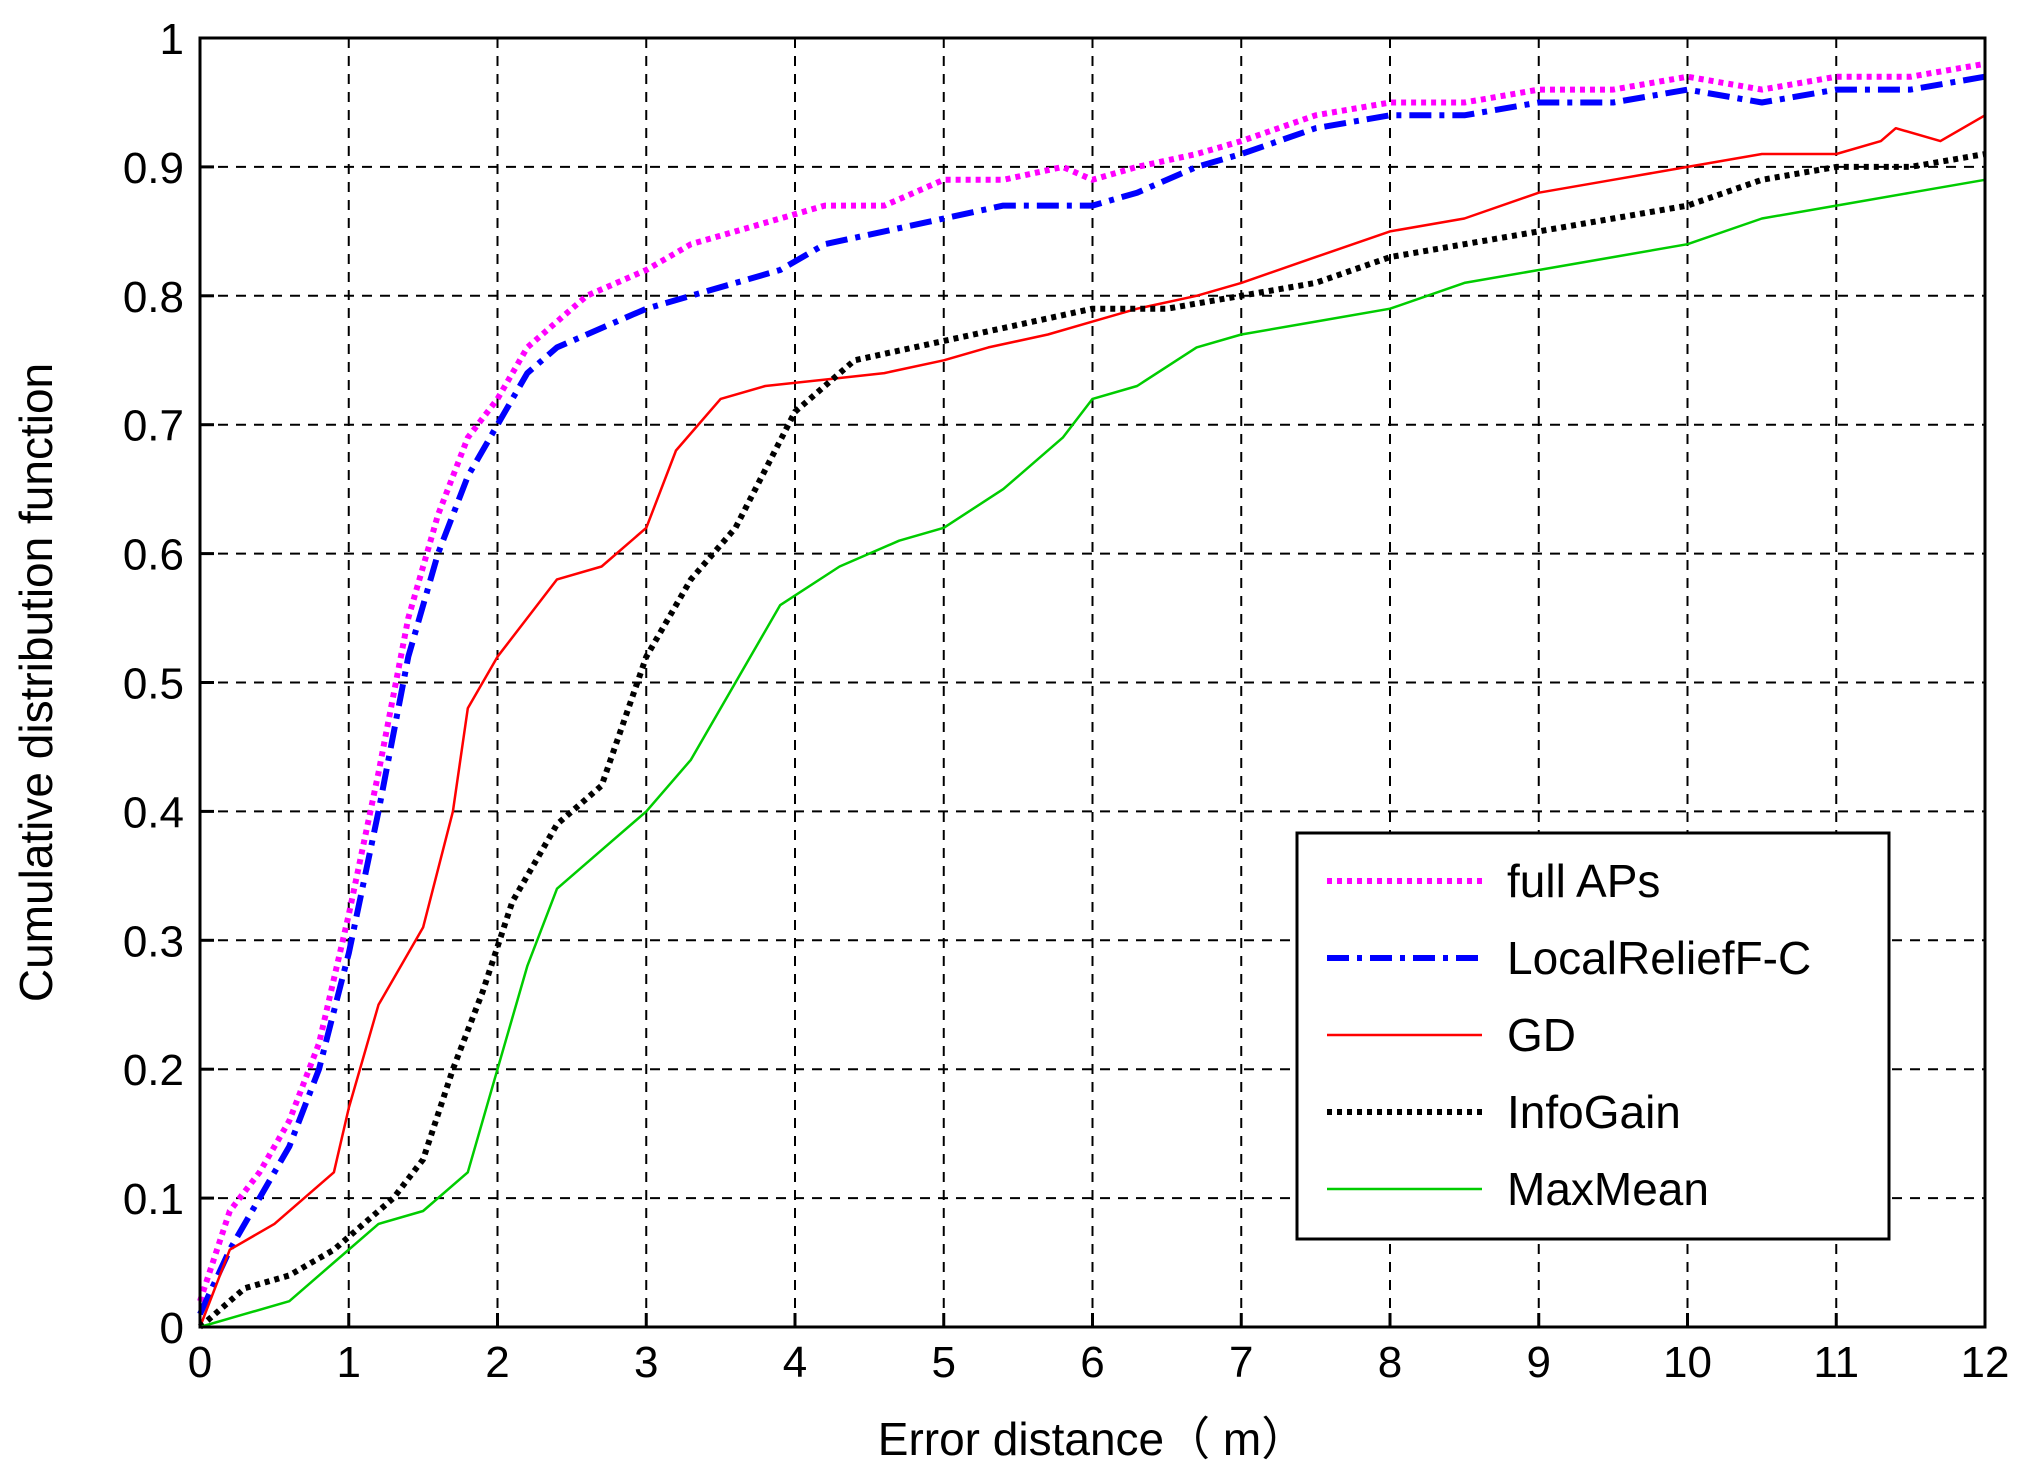  I want to click on y-tick-label: 0.5, so click(153, 684).